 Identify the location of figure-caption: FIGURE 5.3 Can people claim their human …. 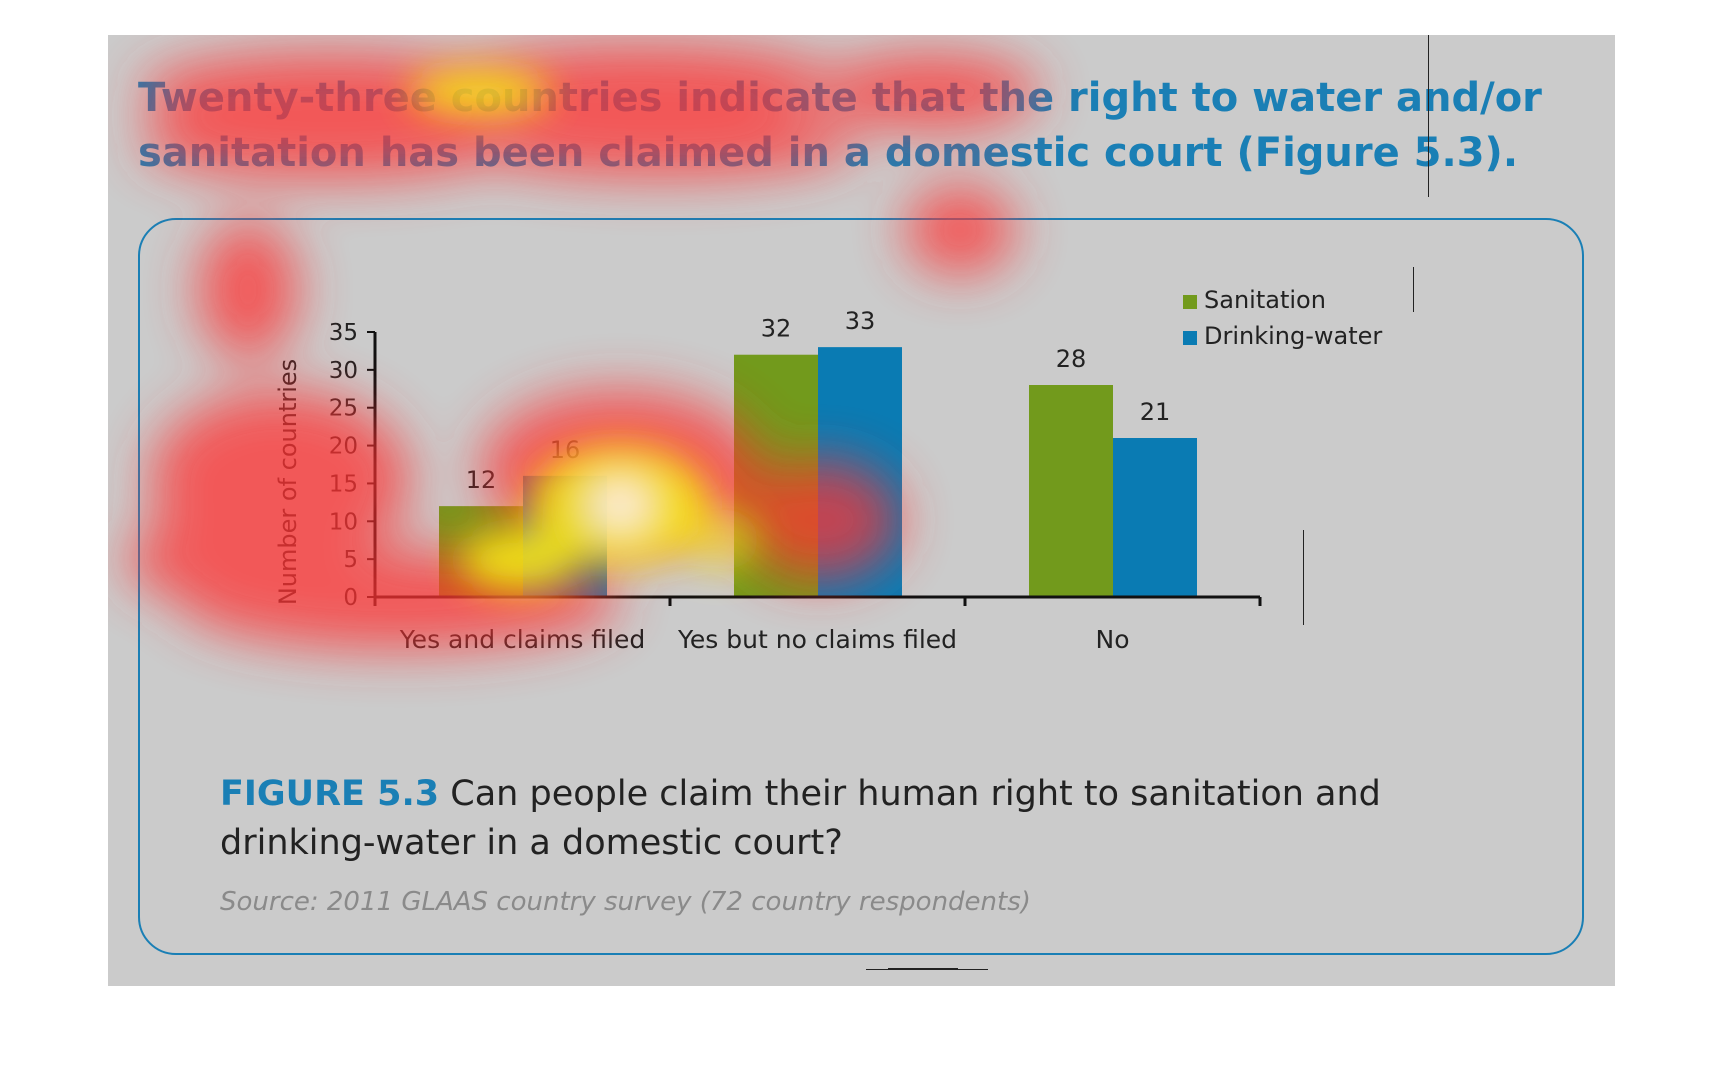
(845, 819).